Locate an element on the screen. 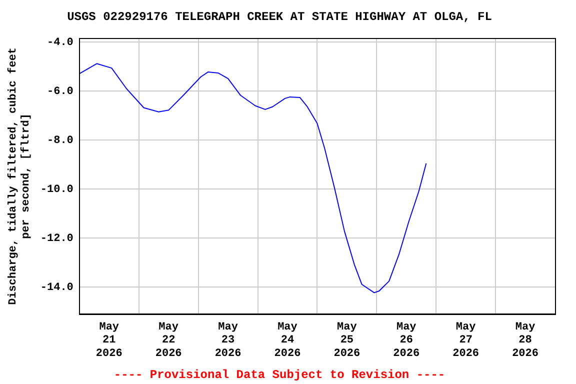 This screenshot has width=576, height=384. y-tick-label: -6.0 is located at coordinates (60, 92).